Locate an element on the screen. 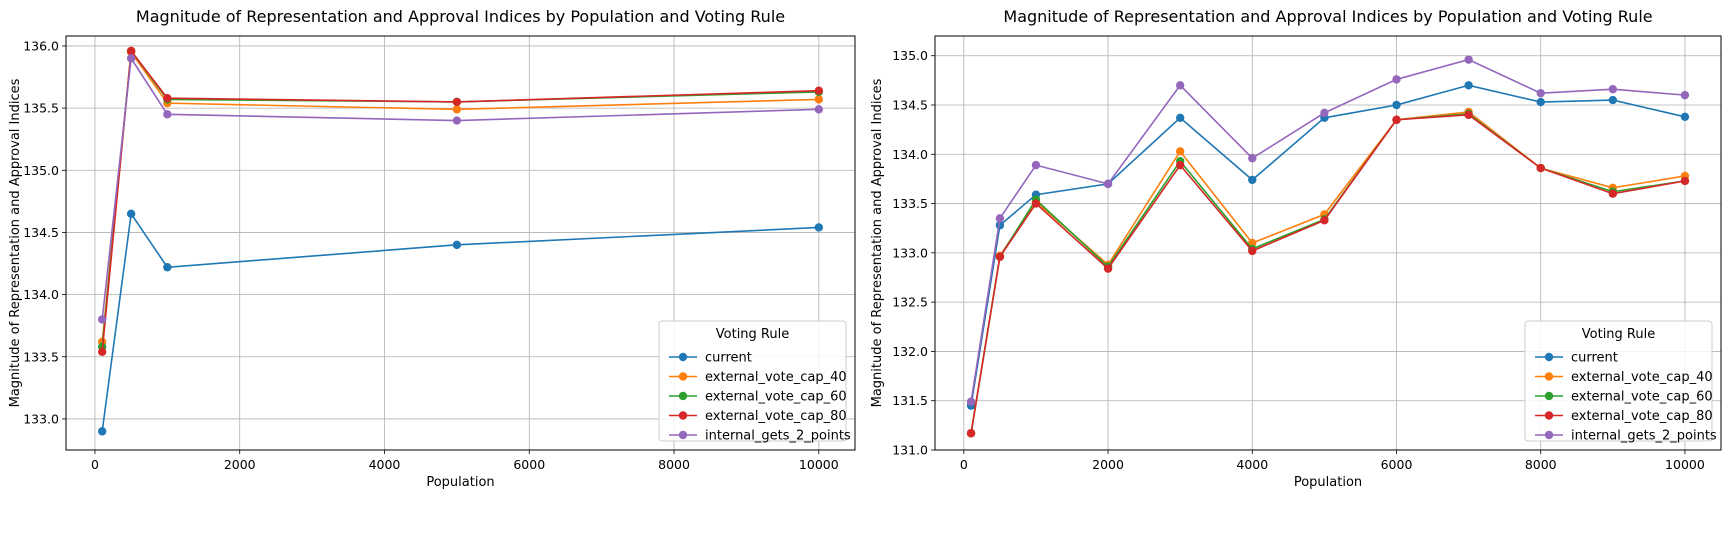  y-tick-label: 136.0 is located at coordinates (41, 45).